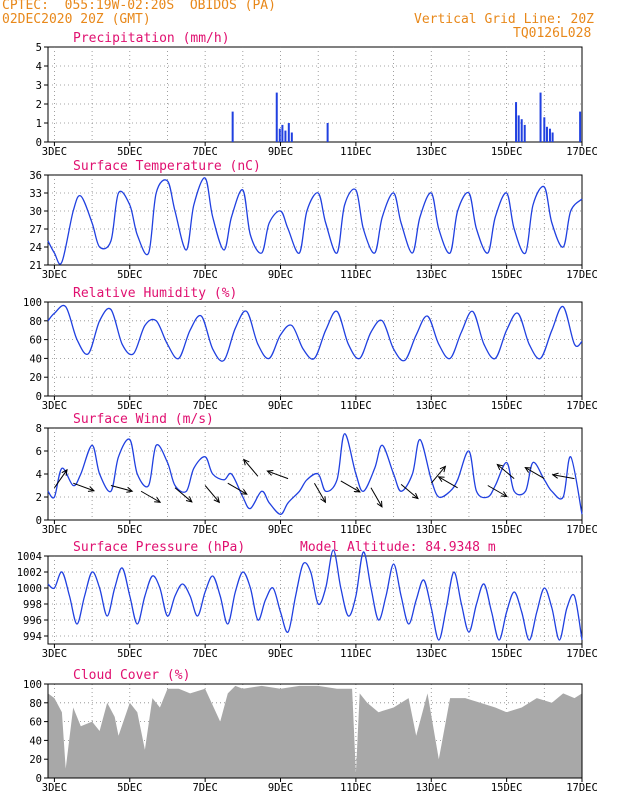  Describe the element at coordinates (29, 573) in the screenshot. I see `y-tick-label: 1002` at that location.